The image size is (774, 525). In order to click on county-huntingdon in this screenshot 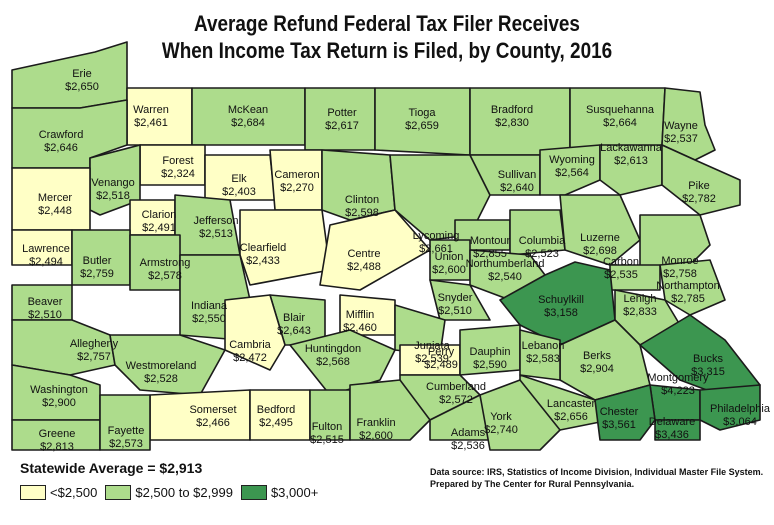, I will do `click(342, 362)`.